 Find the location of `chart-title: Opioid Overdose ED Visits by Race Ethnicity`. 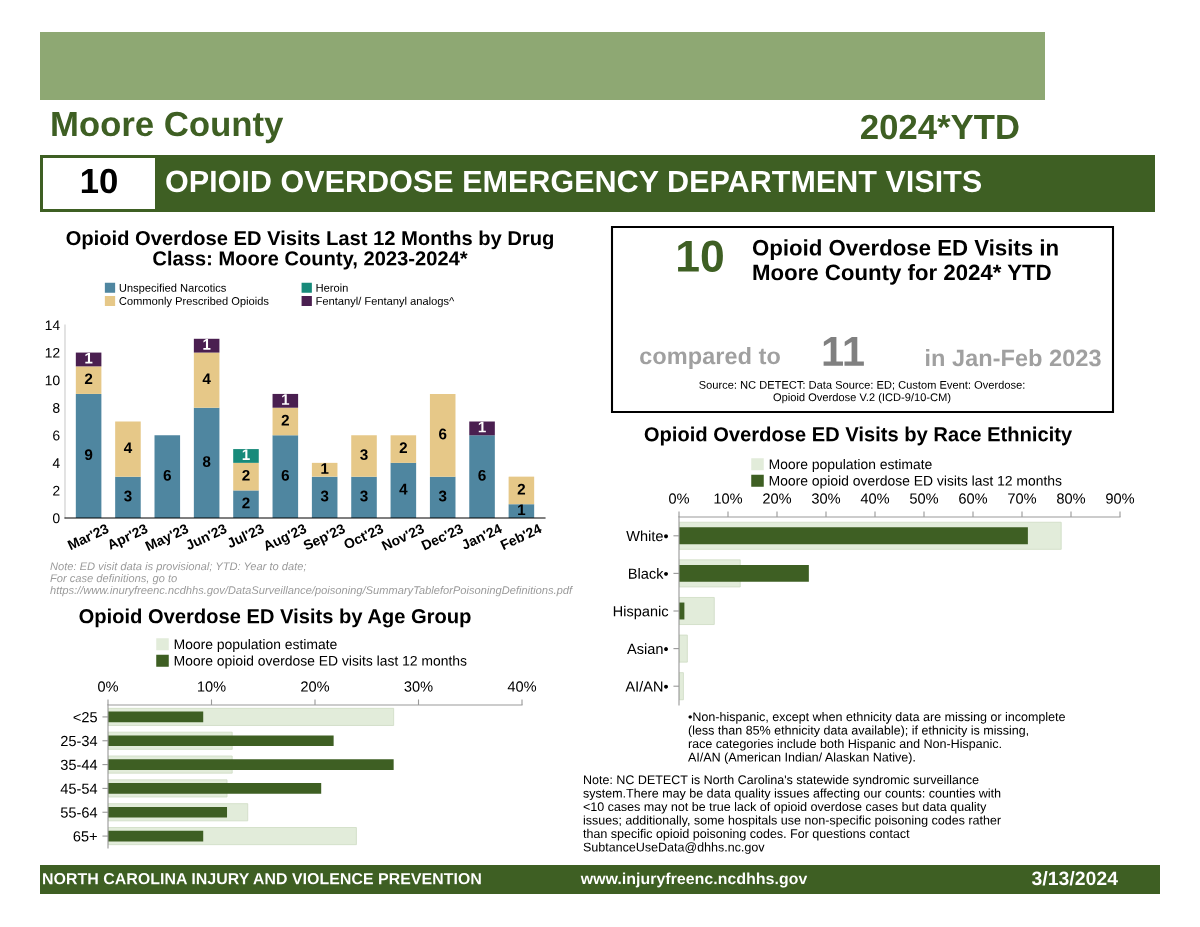

chart-title: Opioid Overdose ED Visits by Race Ethnicity is located at coordinates (858, 436).